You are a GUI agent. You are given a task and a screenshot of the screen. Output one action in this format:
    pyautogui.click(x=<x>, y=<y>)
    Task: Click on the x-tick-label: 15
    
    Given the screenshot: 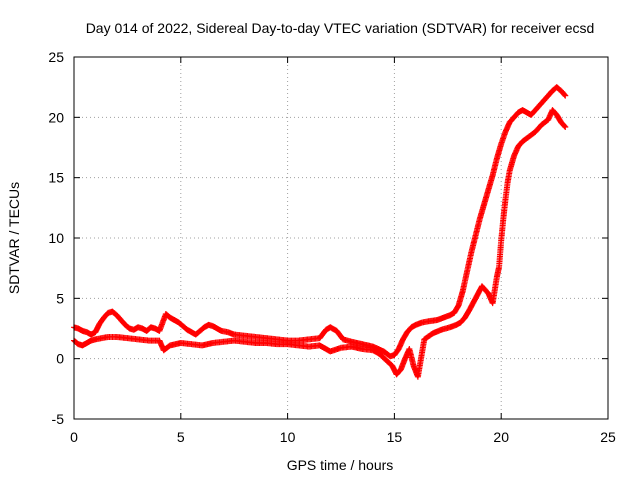 What is the action you would take?
    pyautogui.click(x=395, y=437)
    